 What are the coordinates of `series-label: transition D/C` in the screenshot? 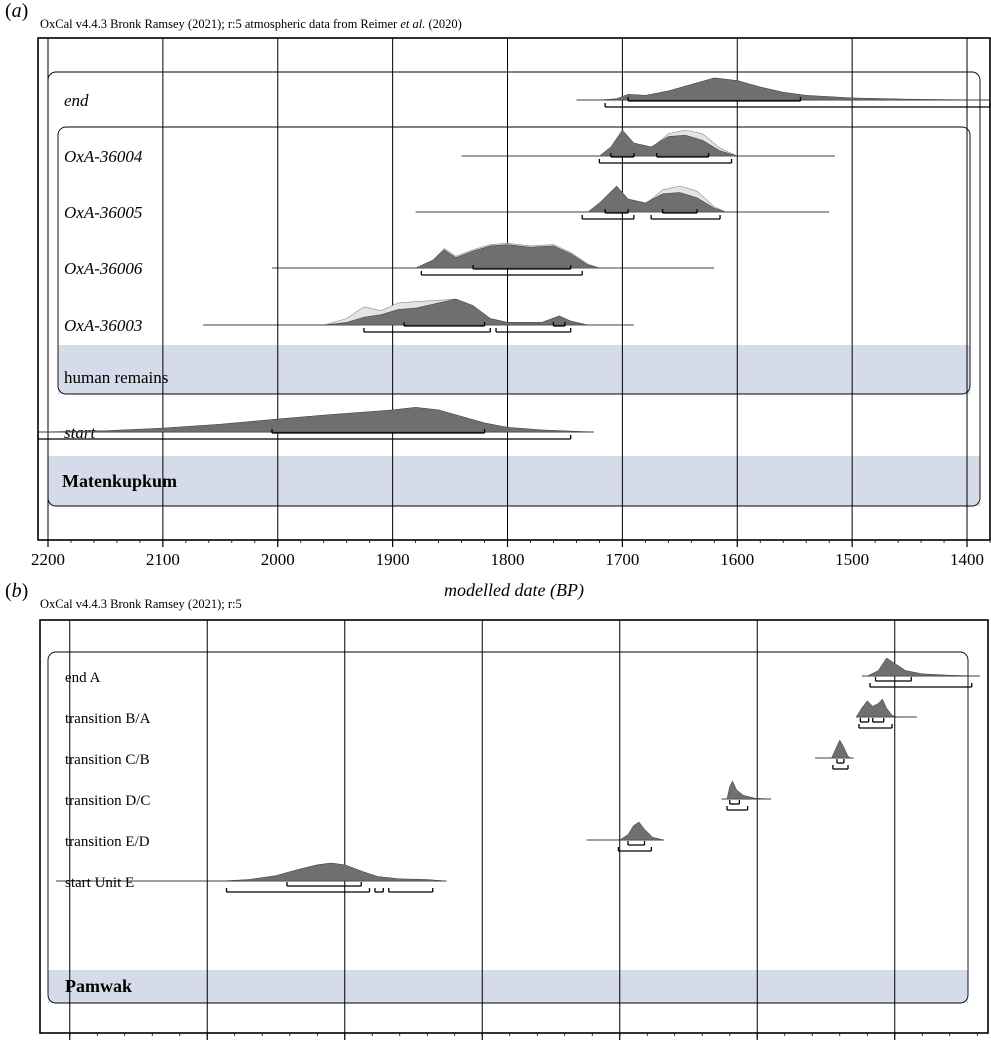 It's located at (107, 801).